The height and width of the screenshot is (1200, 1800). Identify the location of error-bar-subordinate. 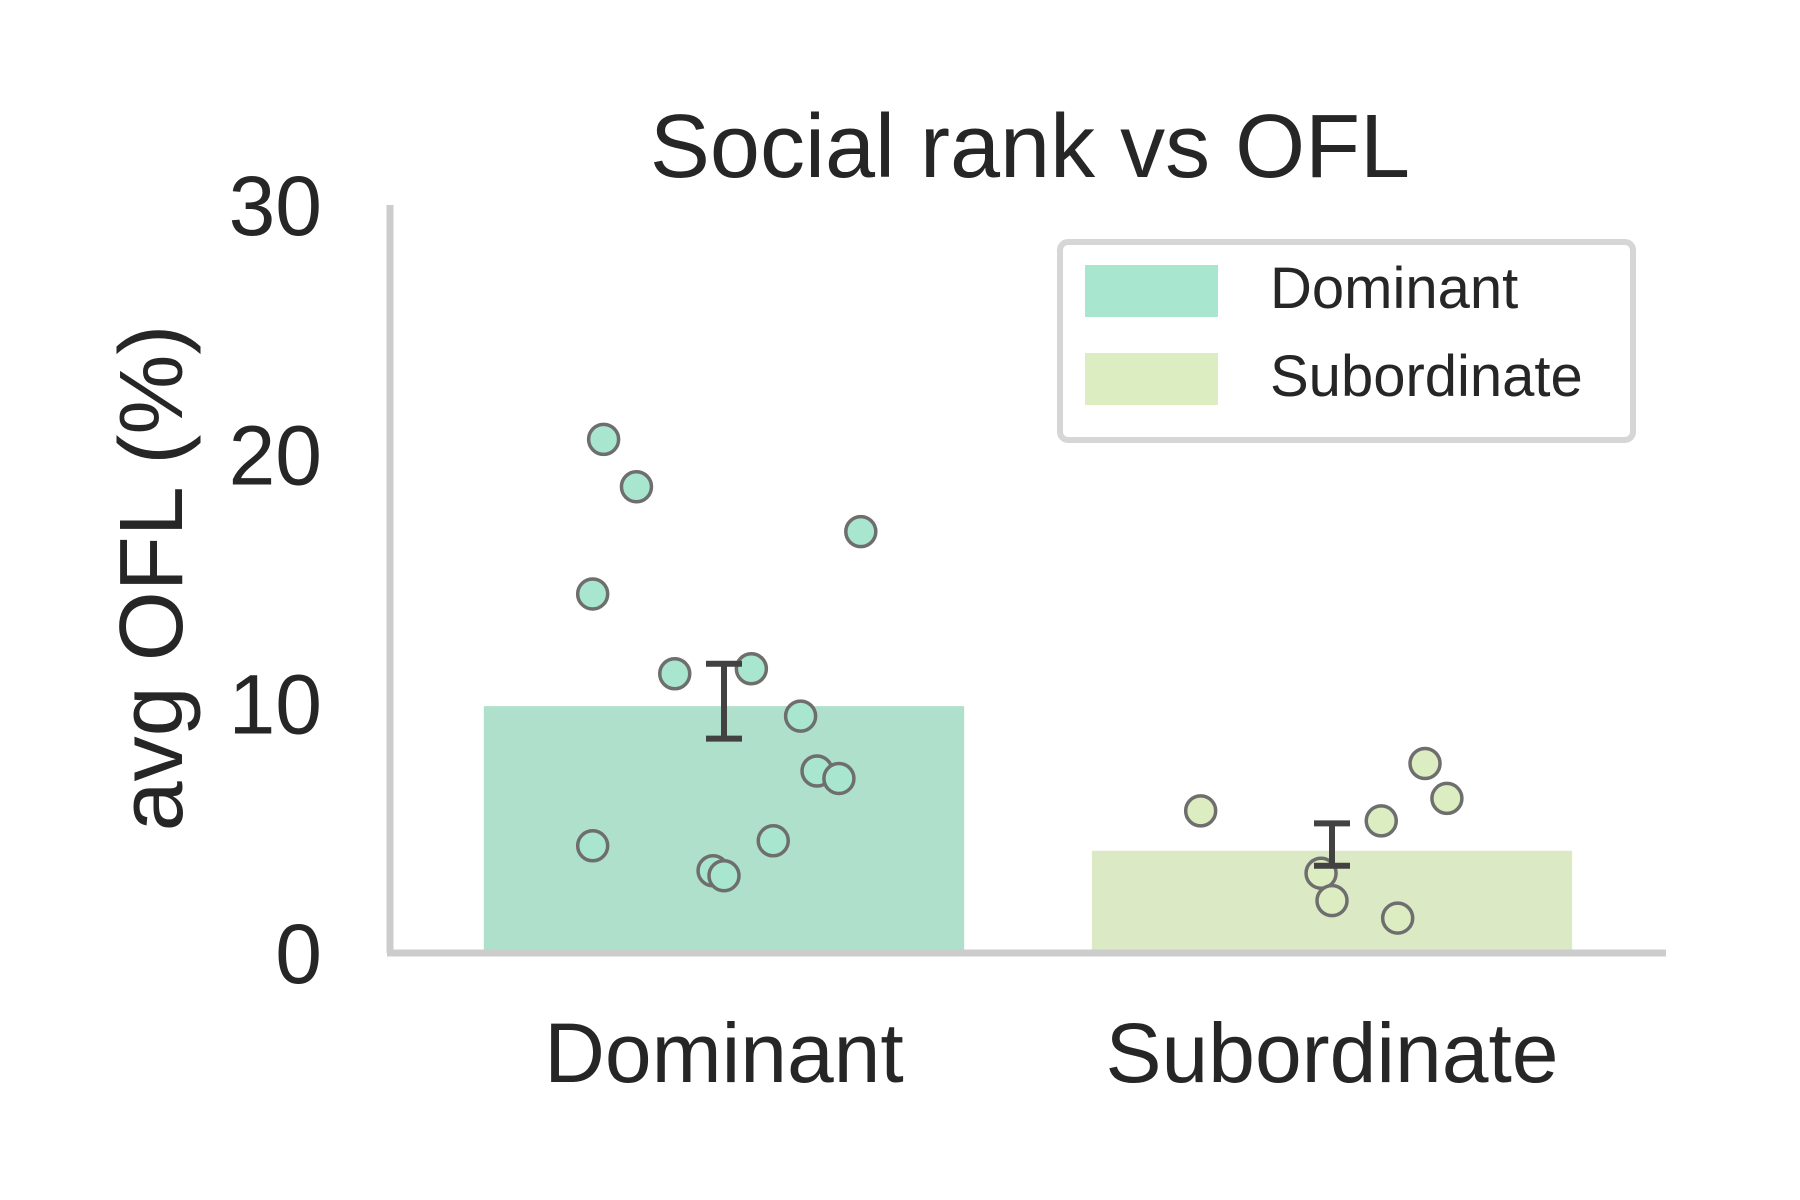
(1332, 844).